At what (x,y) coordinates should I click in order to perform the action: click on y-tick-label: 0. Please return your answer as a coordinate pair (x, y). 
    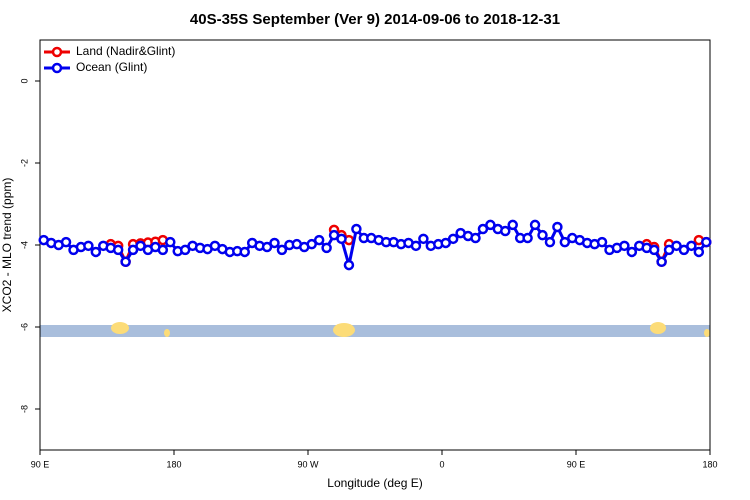
    Looking at the image, I should click on (24, 80).